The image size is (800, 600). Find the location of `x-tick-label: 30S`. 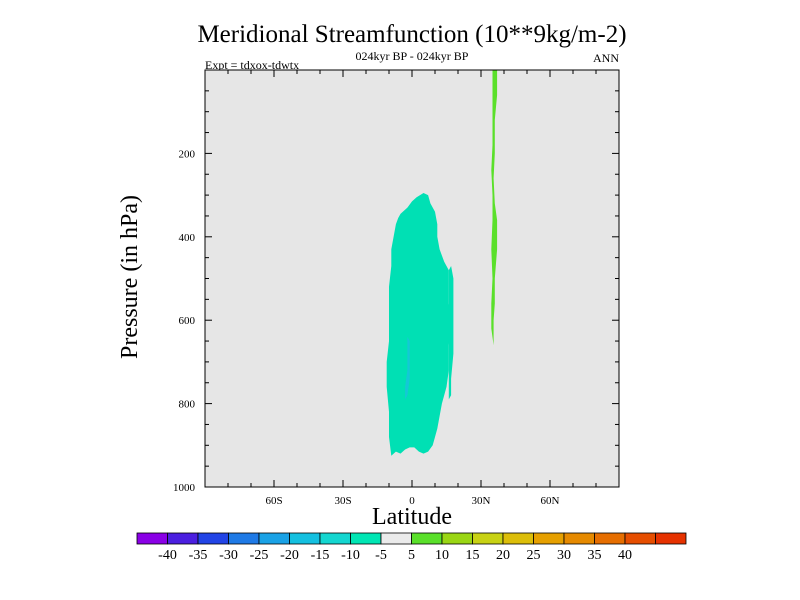

x-tick-label: 30S is located at coordinates (342, 501).